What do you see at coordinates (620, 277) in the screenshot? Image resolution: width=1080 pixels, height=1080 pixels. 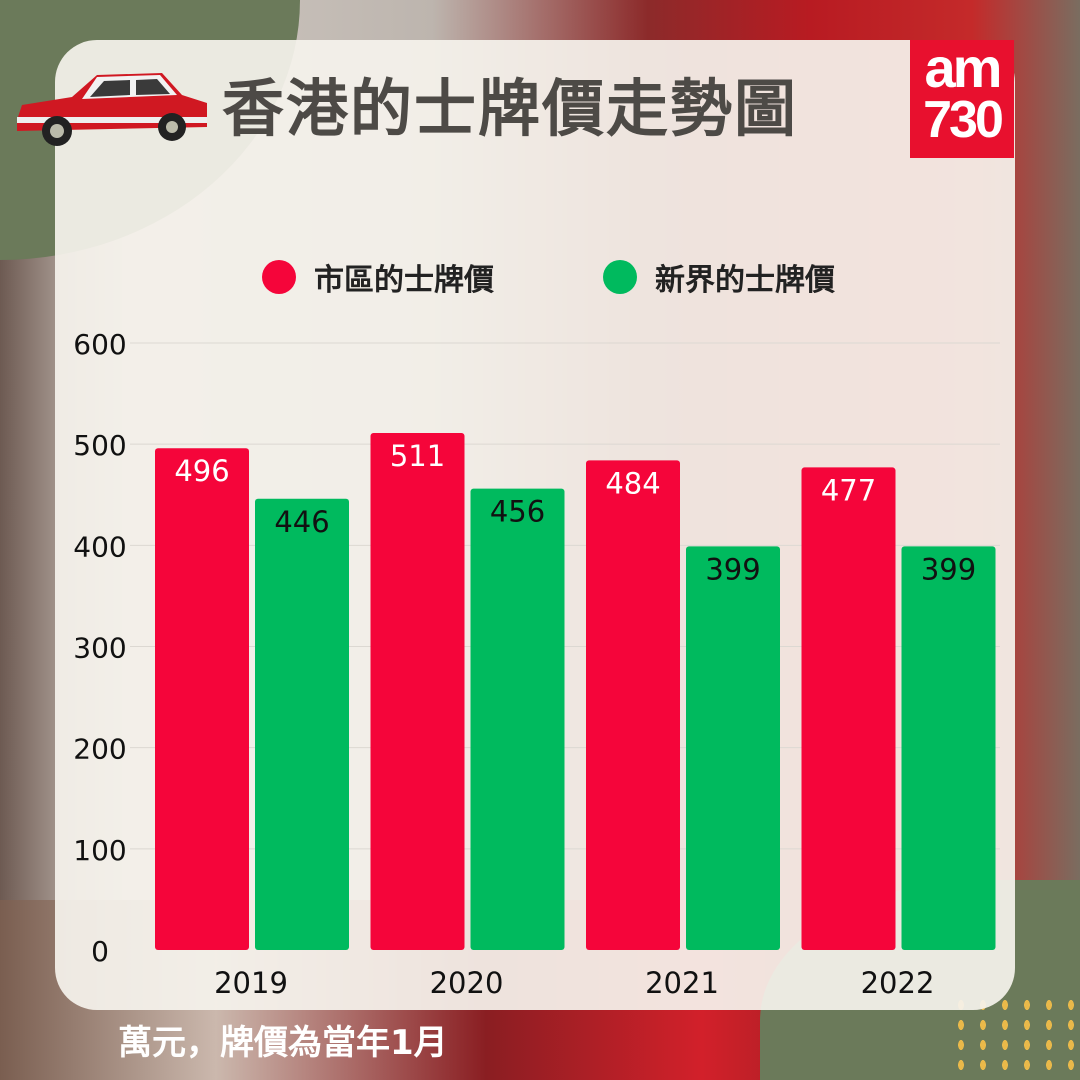 I see `legend-swatch-green` at bounding box center [620, 277].